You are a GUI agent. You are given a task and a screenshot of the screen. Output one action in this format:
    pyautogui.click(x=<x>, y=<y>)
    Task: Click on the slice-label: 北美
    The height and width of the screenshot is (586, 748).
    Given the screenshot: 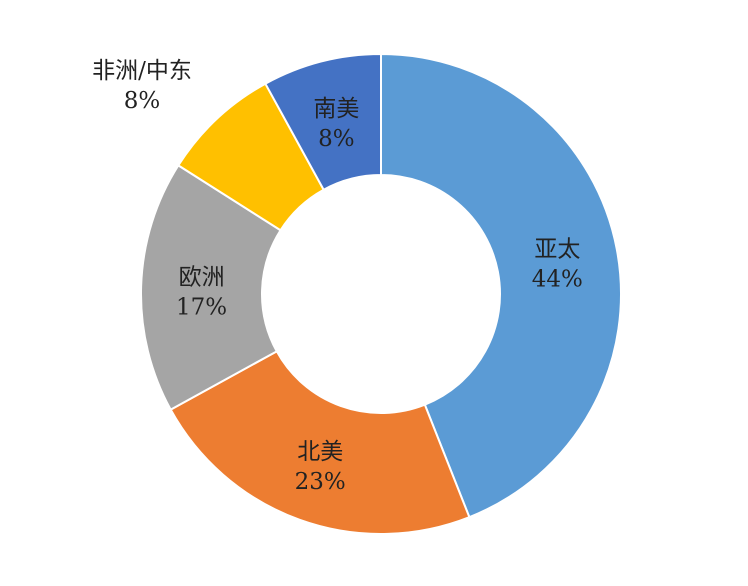 What is the action you would take?
    pyautogui.click(x=320, y=452)
    